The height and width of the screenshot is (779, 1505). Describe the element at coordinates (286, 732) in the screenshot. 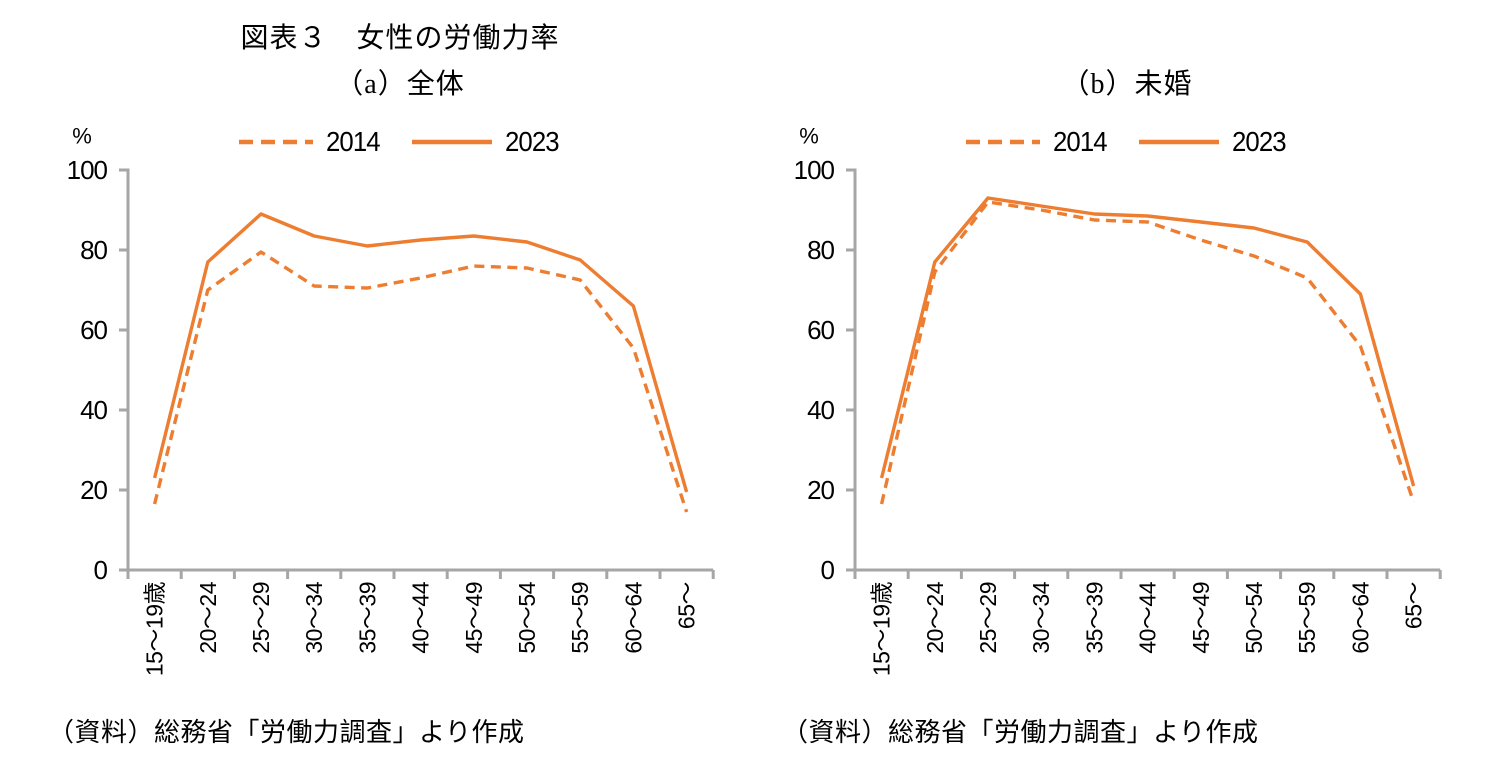

I see `source-note-left: （資料）総務省「労働力調査」より作成` at that location.